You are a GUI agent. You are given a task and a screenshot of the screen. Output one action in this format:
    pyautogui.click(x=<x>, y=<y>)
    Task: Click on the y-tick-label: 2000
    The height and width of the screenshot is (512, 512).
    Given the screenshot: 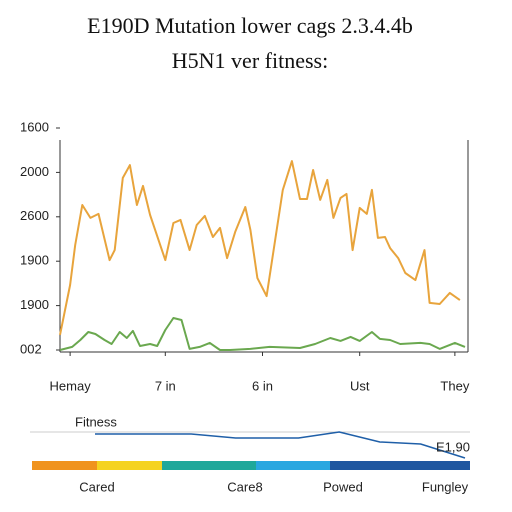 What is the action you would take?
    pyautogui.click(x=34, y=171)
    